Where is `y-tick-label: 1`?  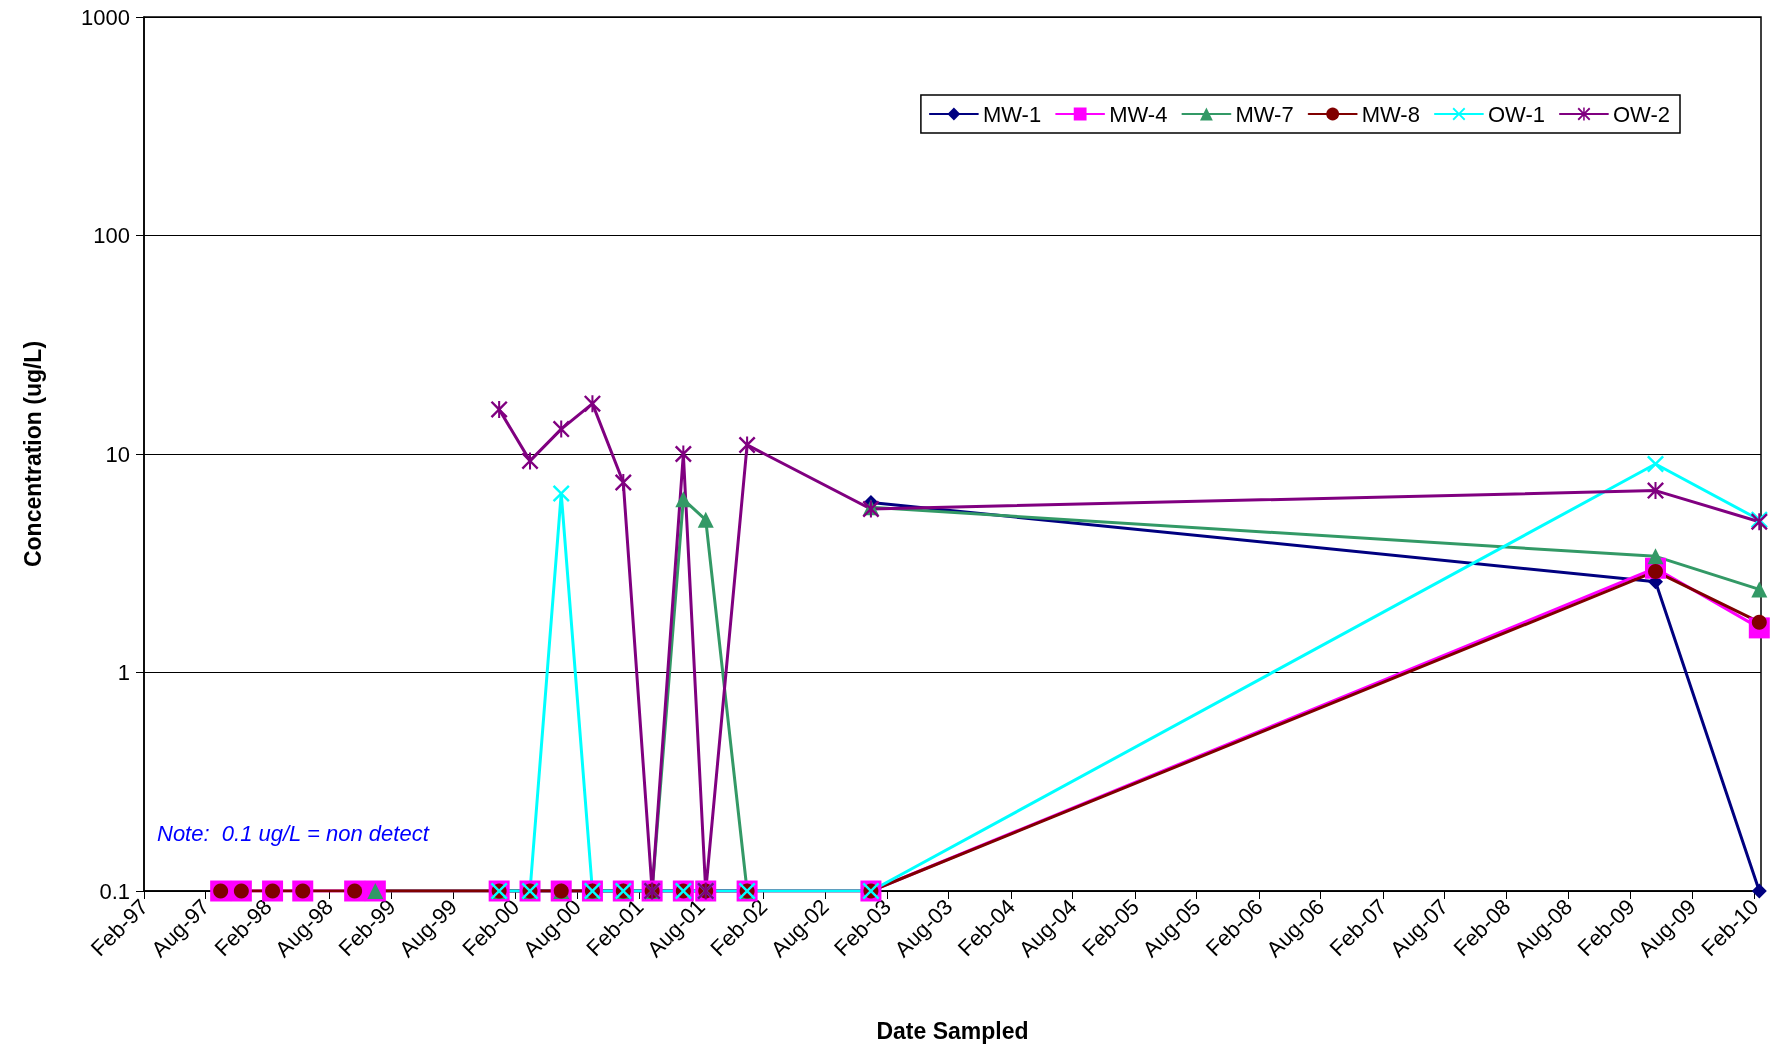
y-tick-label: 1 is located at coordinates (123, 672).